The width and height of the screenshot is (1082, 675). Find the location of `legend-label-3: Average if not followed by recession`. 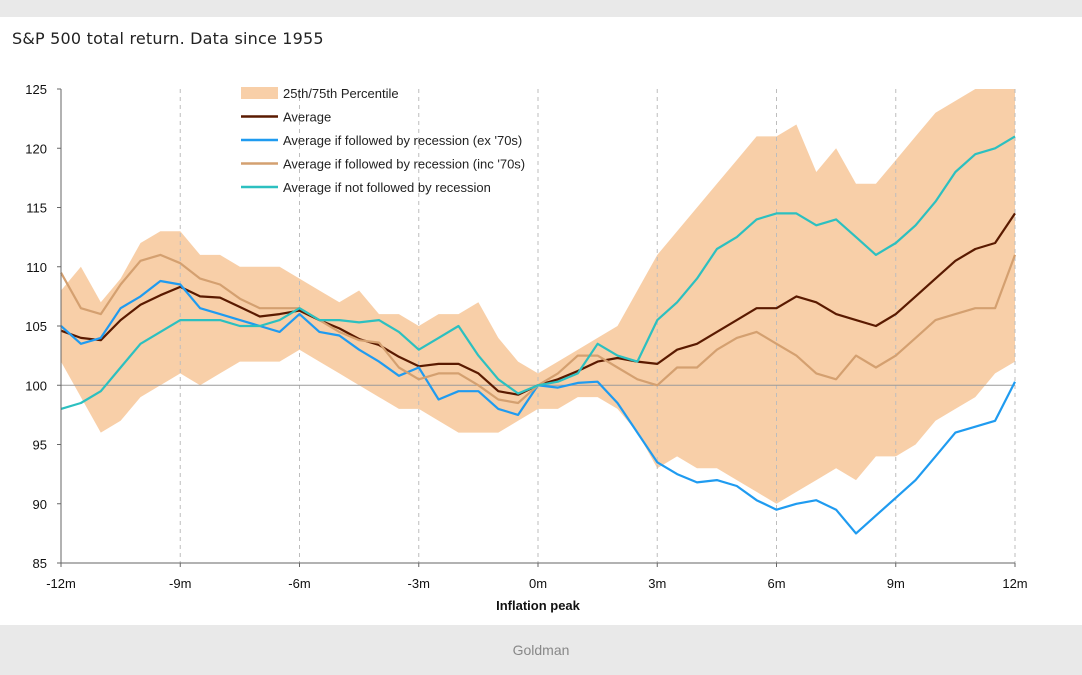

legend-label-3: Average if not followed by recession is located at coordinates (387, 187).